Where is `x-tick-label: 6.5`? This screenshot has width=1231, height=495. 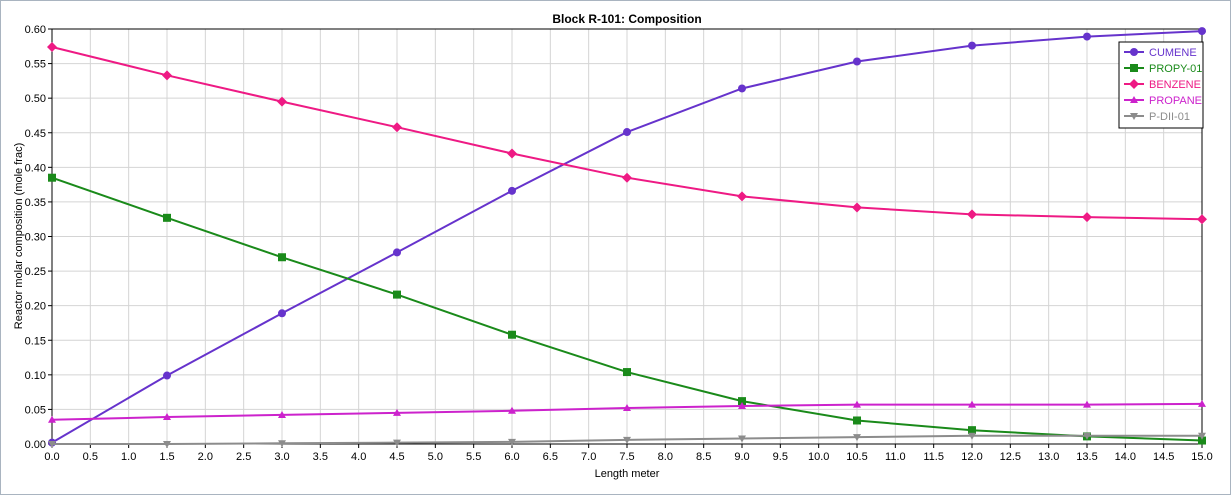
x-tick-label: 6.5 is located at coordinates (550, 457).